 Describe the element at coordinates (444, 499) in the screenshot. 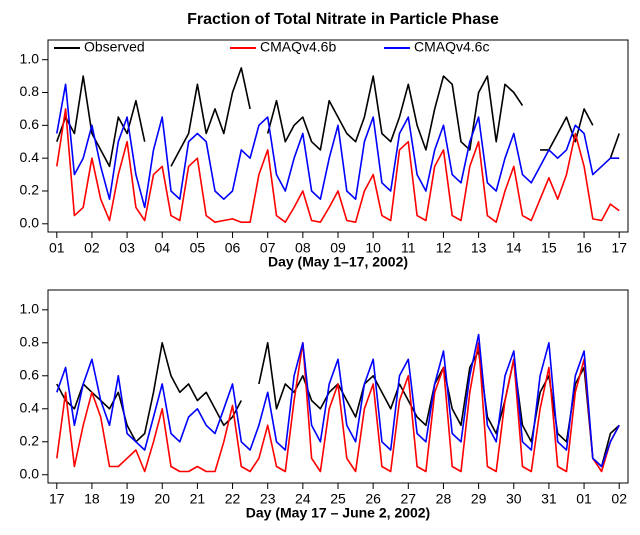

I see `x-tick-label: 28` at that location.